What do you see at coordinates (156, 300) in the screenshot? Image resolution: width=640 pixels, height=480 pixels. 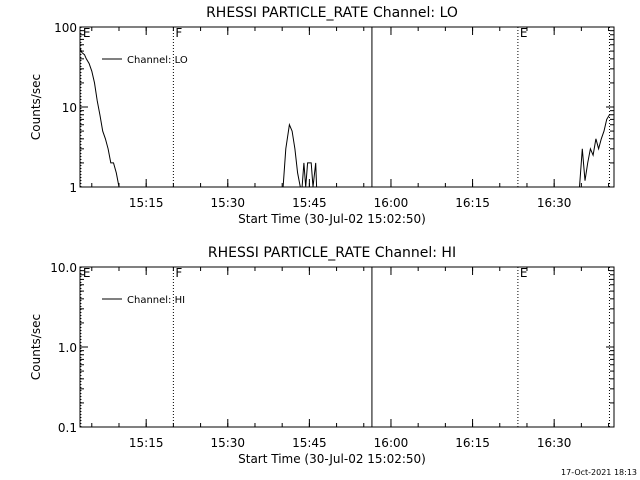 I see `legend-label: Channel: HI` at bounding box center [156, 300].